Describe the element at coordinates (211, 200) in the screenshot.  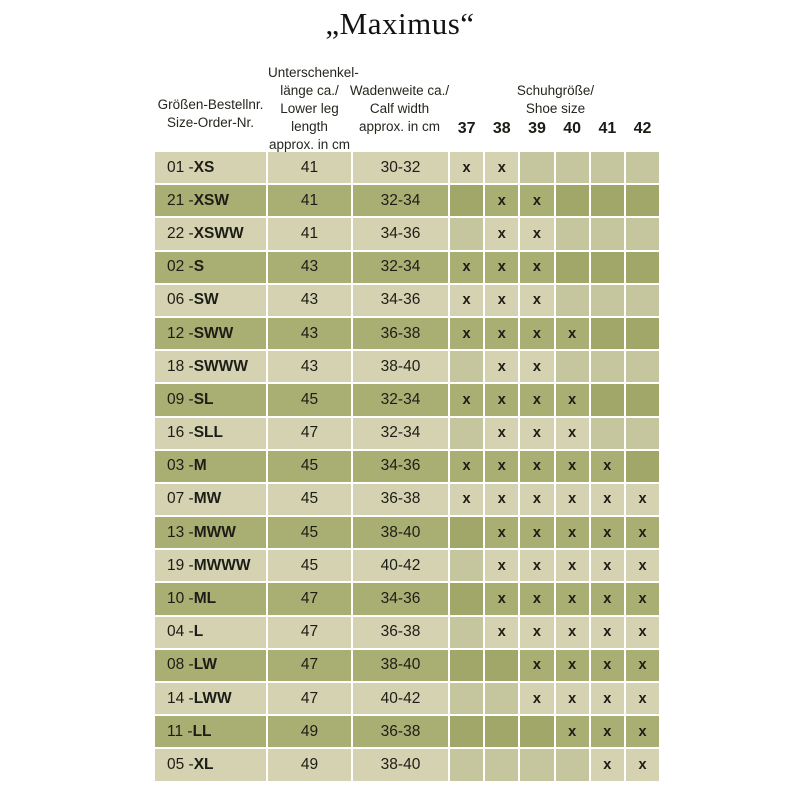
I see `size-code: XSW` at that location.